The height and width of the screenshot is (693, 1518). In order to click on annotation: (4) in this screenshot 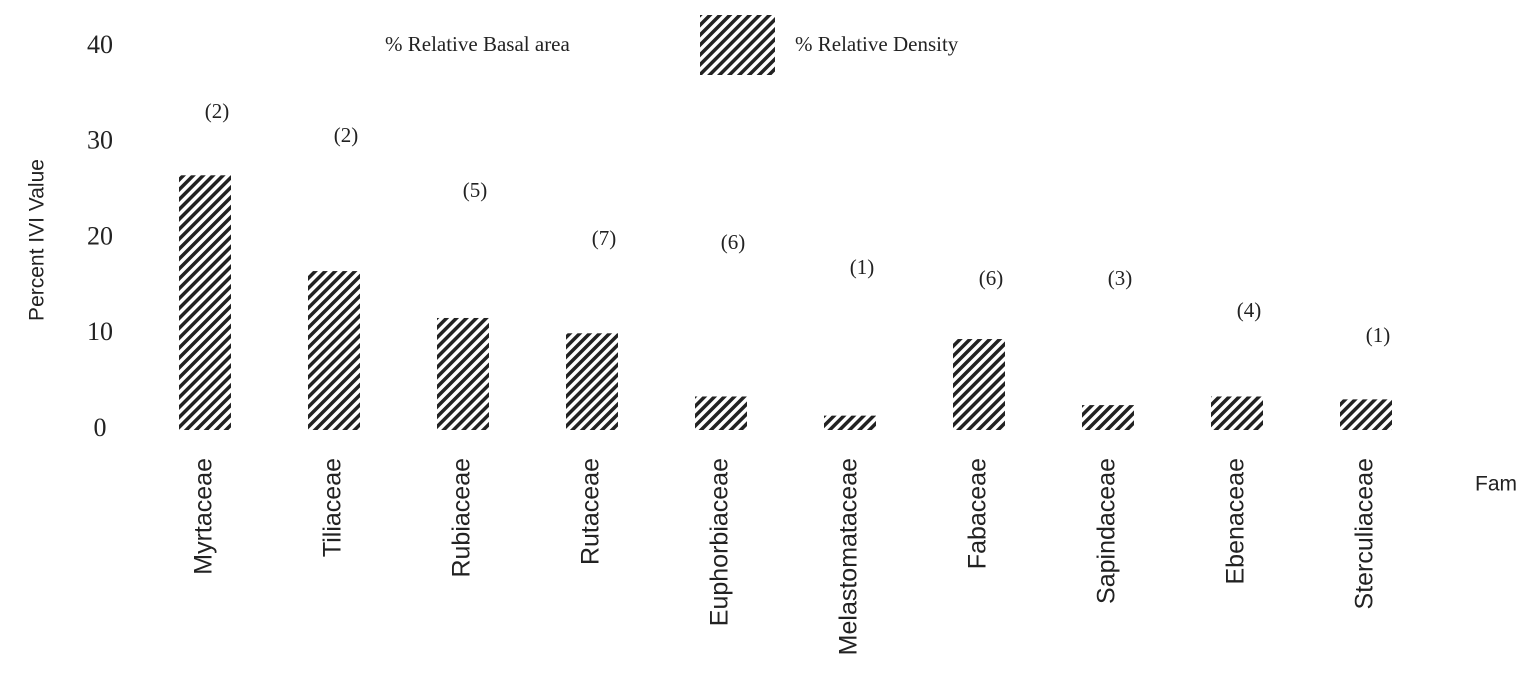, I will do `click(1249, 310)`.